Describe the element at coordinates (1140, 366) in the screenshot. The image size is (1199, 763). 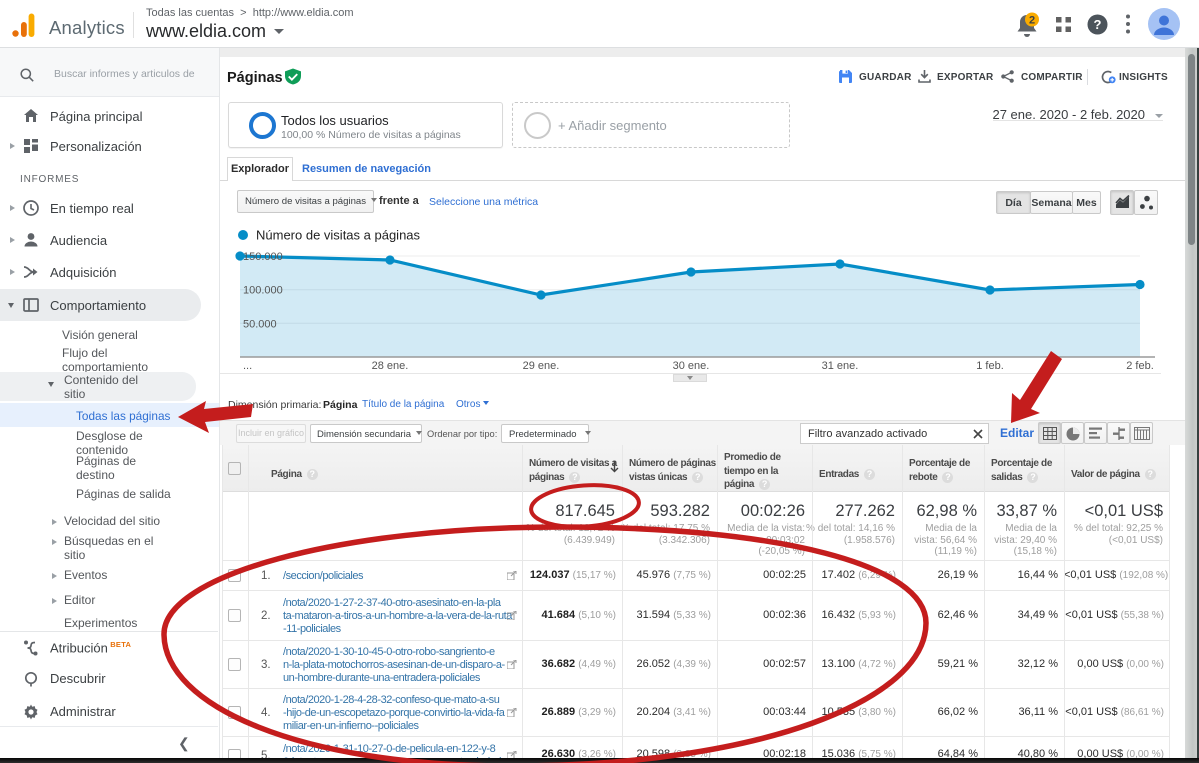
I see `svg-text: 2 feb.` at that location.